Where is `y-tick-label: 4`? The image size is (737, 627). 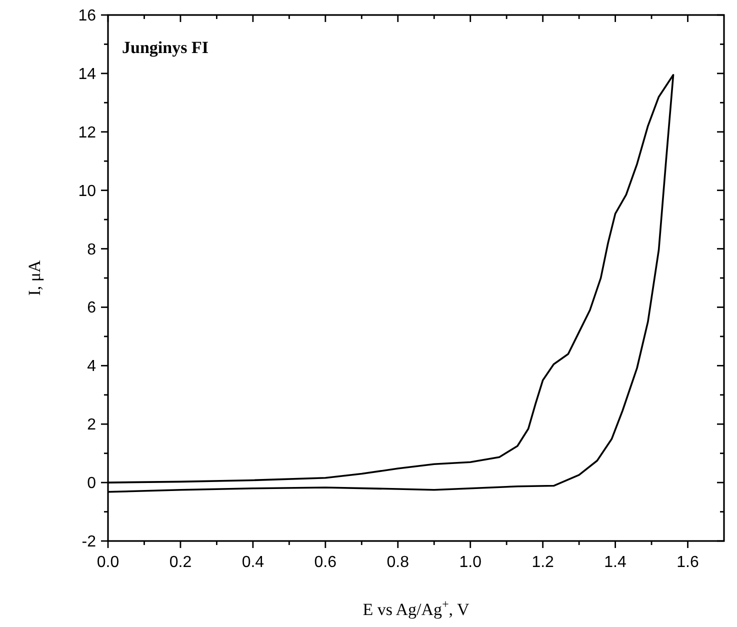 y-tick-label: 4 is located at coordinates (91, 367).